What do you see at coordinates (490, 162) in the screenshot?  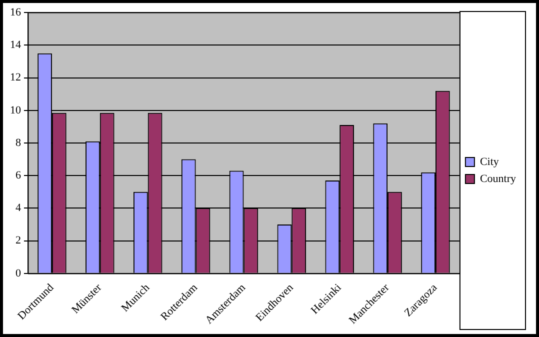 I see `legend-label: City` at bounding box center [490, 162].